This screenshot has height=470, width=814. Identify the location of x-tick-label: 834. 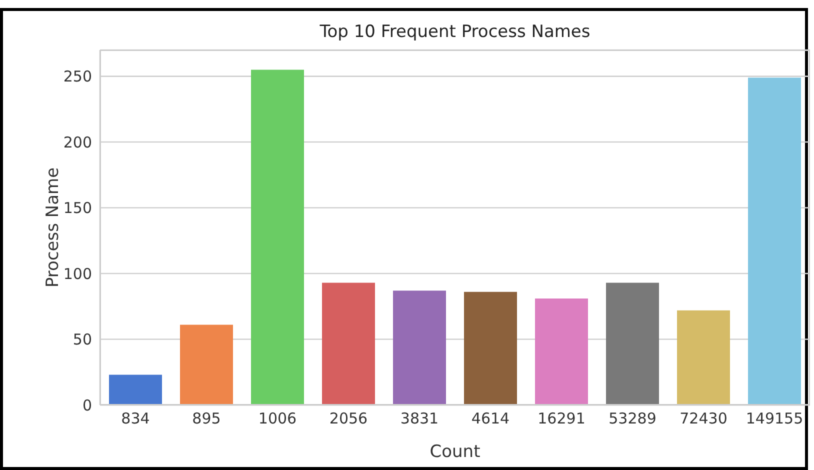
(135, 419).